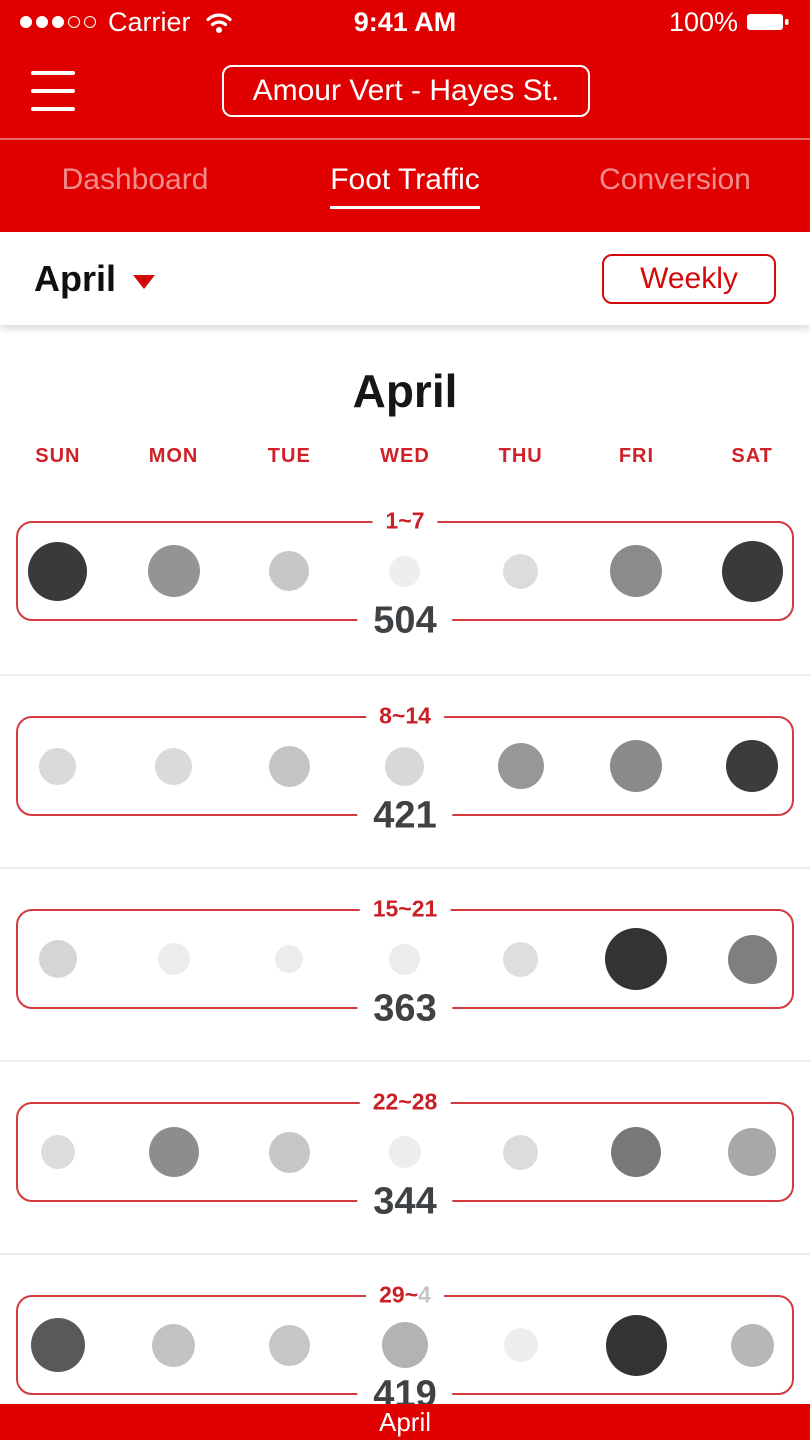  I want to click on wifi-icon, so click(219, 22).